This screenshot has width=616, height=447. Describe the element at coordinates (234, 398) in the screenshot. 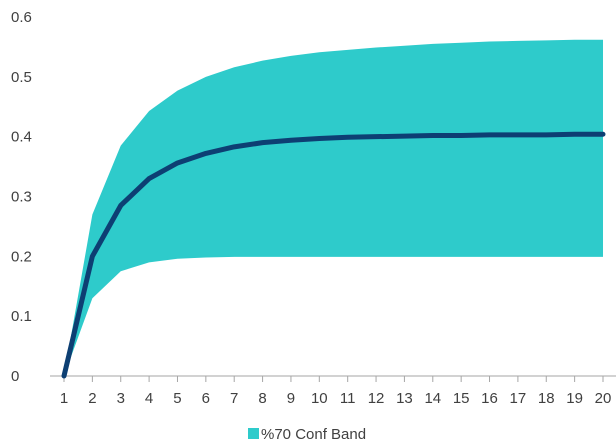

I see `x-tick-label: 7` at that location.